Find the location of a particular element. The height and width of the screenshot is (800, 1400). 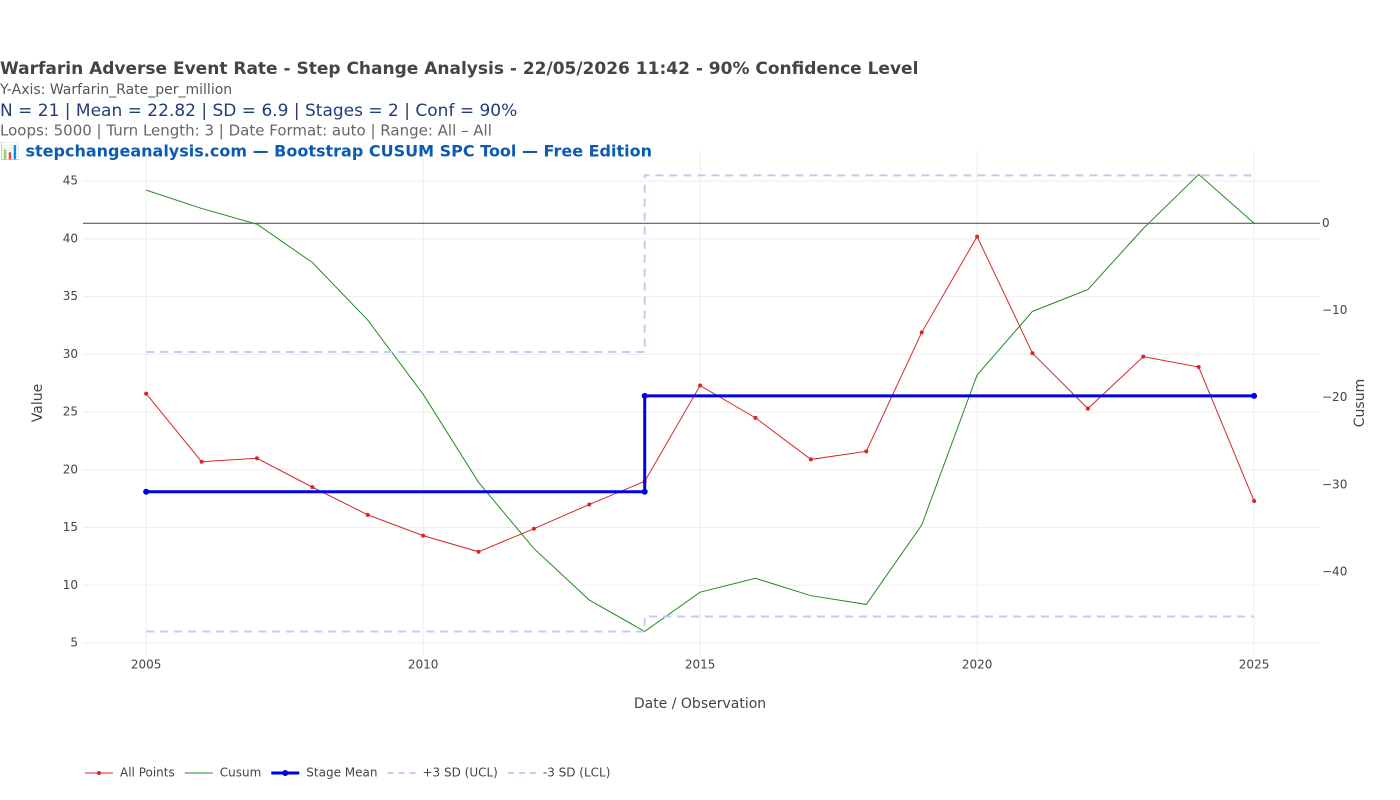

y-tick-label: 25 is located at coordinates (70, 412).